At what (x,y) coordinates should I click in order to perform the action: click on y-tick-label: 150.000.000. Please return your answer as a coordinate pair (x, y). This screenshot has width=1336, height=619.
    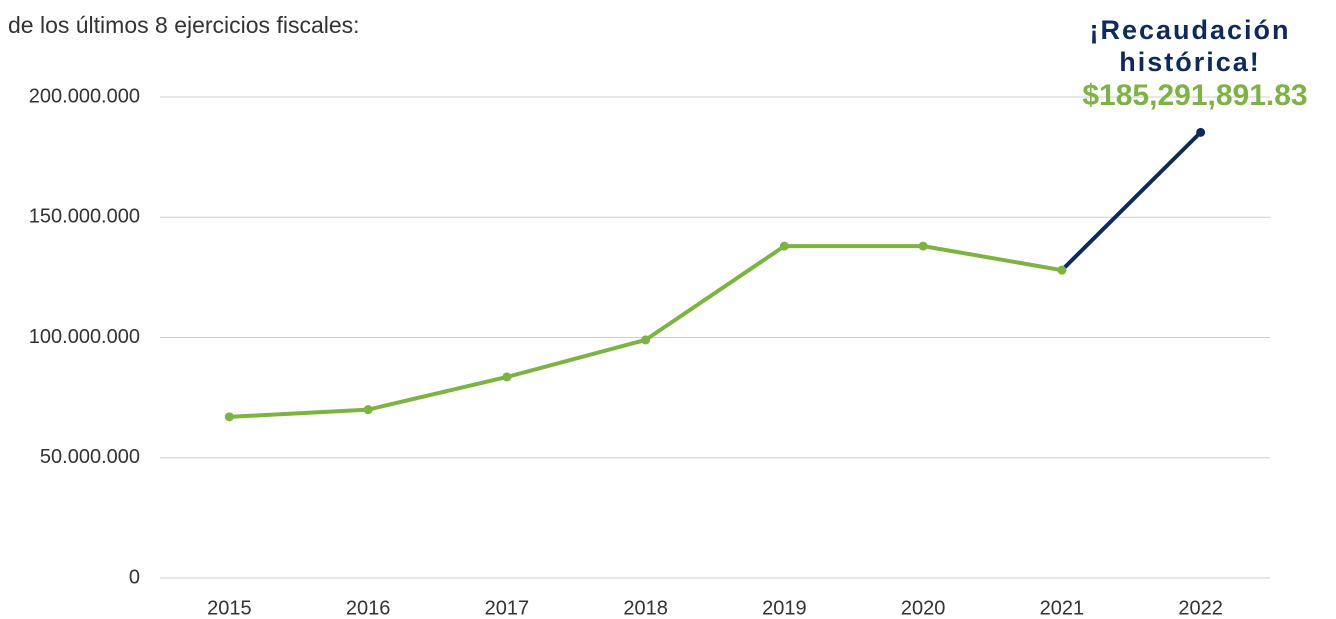
    Looking at the image, I should click on (84, 217).